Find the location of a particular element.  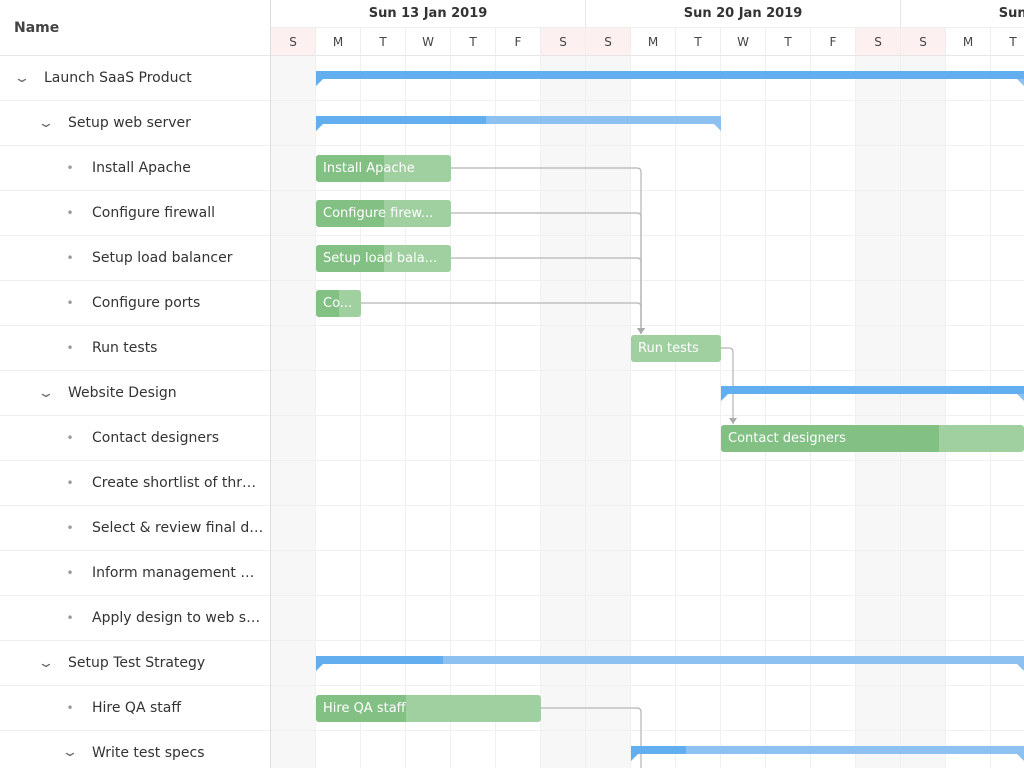

tree-row-label: Setup web server is located at coordinates (129, 123).